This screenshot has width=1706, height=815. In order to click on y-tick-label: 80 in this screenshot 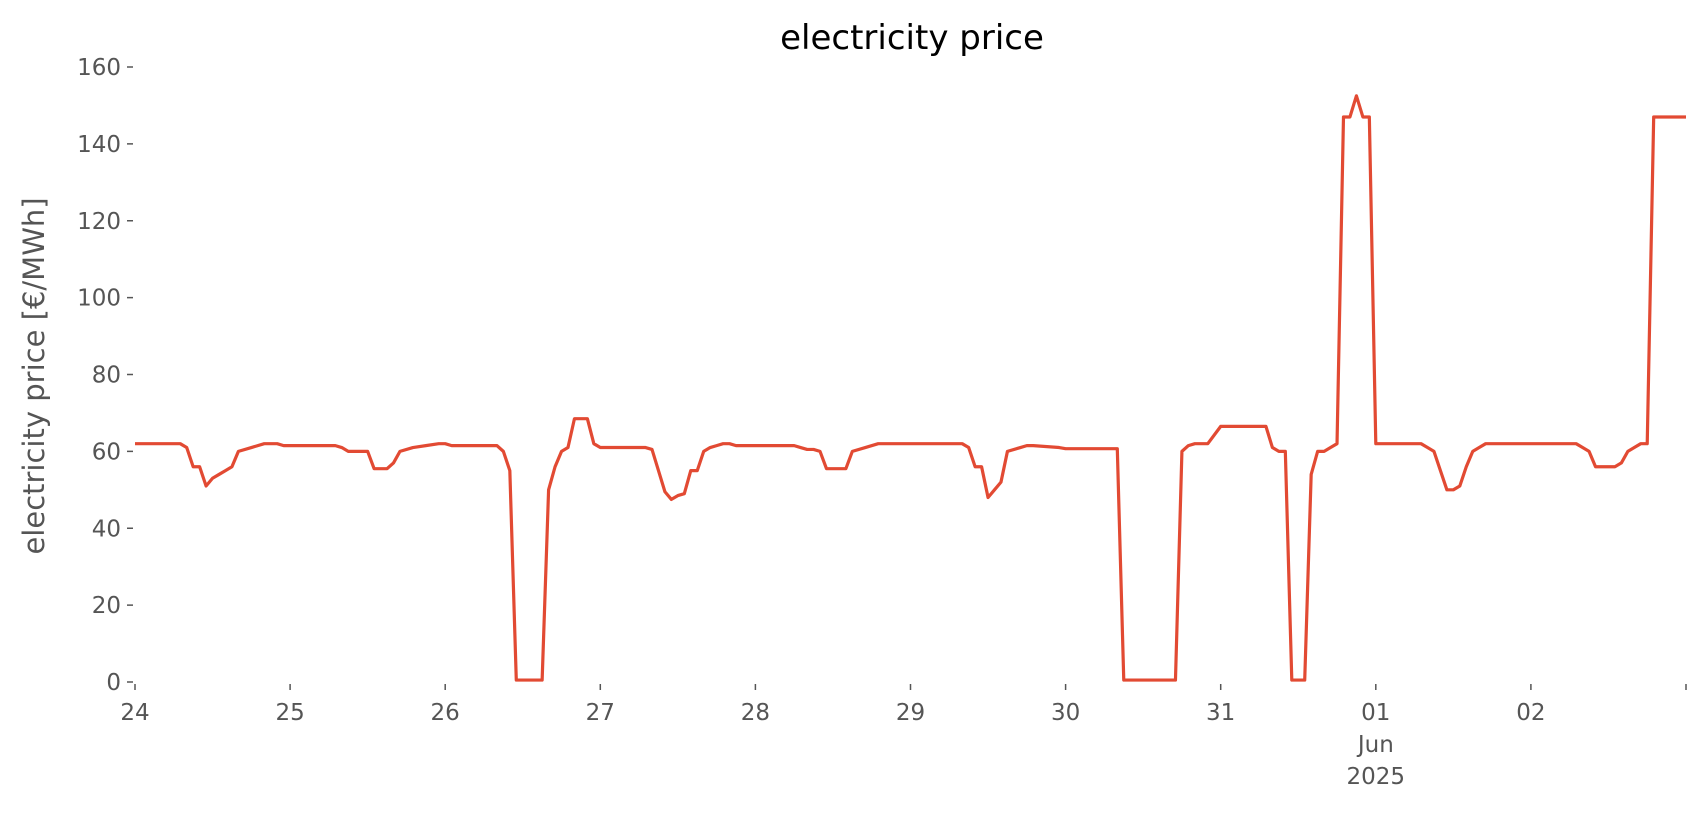, I will do `click(106, 376)`.